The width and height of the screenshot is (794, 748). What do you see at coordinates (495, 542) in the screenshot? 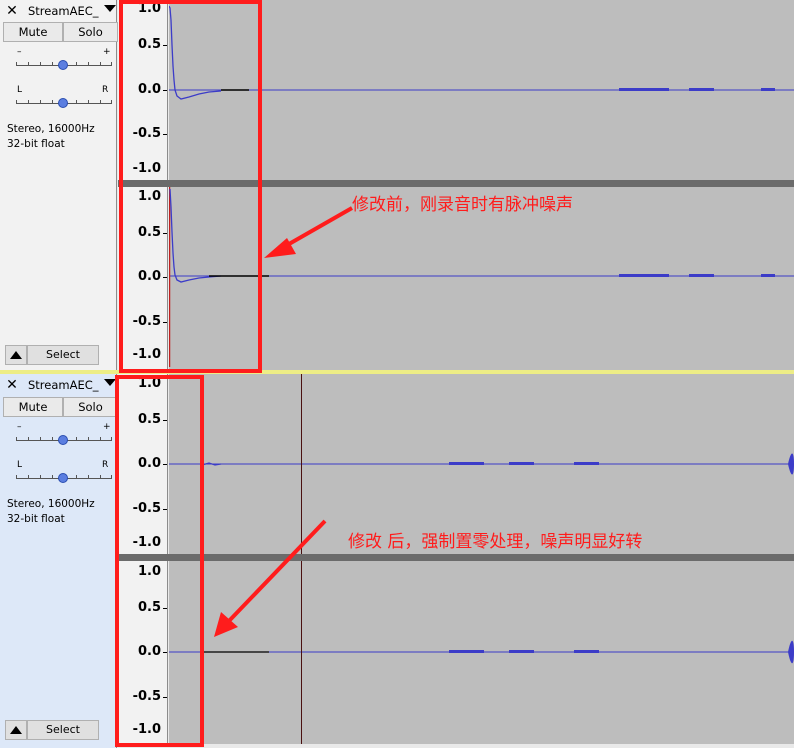
I see `annotation-after: 修改 后，强制置零处理，噪声明显好转` at bounding box center [495, 542].